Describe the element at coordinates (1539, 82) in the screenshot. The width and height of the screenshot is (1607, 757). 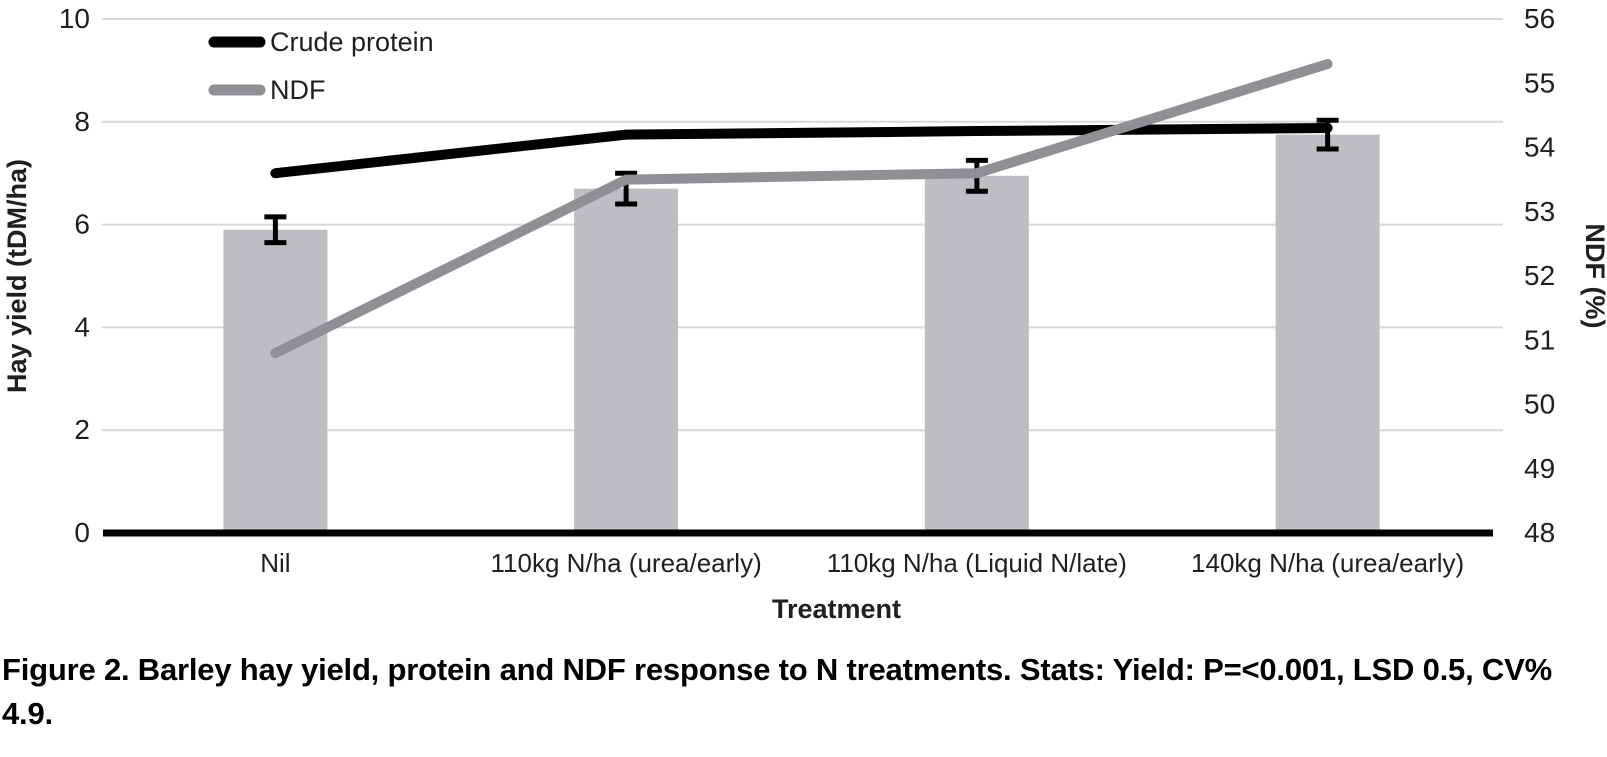
I see `right-axis-tick-label: 55` at that location.